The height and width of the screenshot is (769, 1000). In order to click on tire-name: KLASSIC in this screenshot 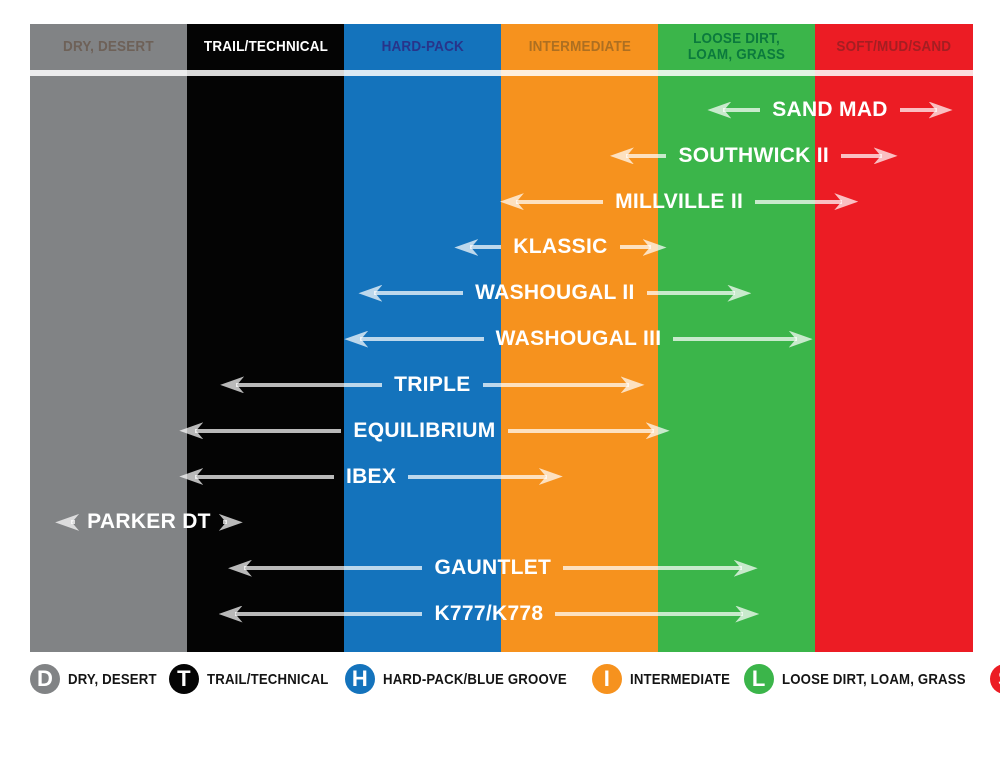, I will do `click(560, 247)`.